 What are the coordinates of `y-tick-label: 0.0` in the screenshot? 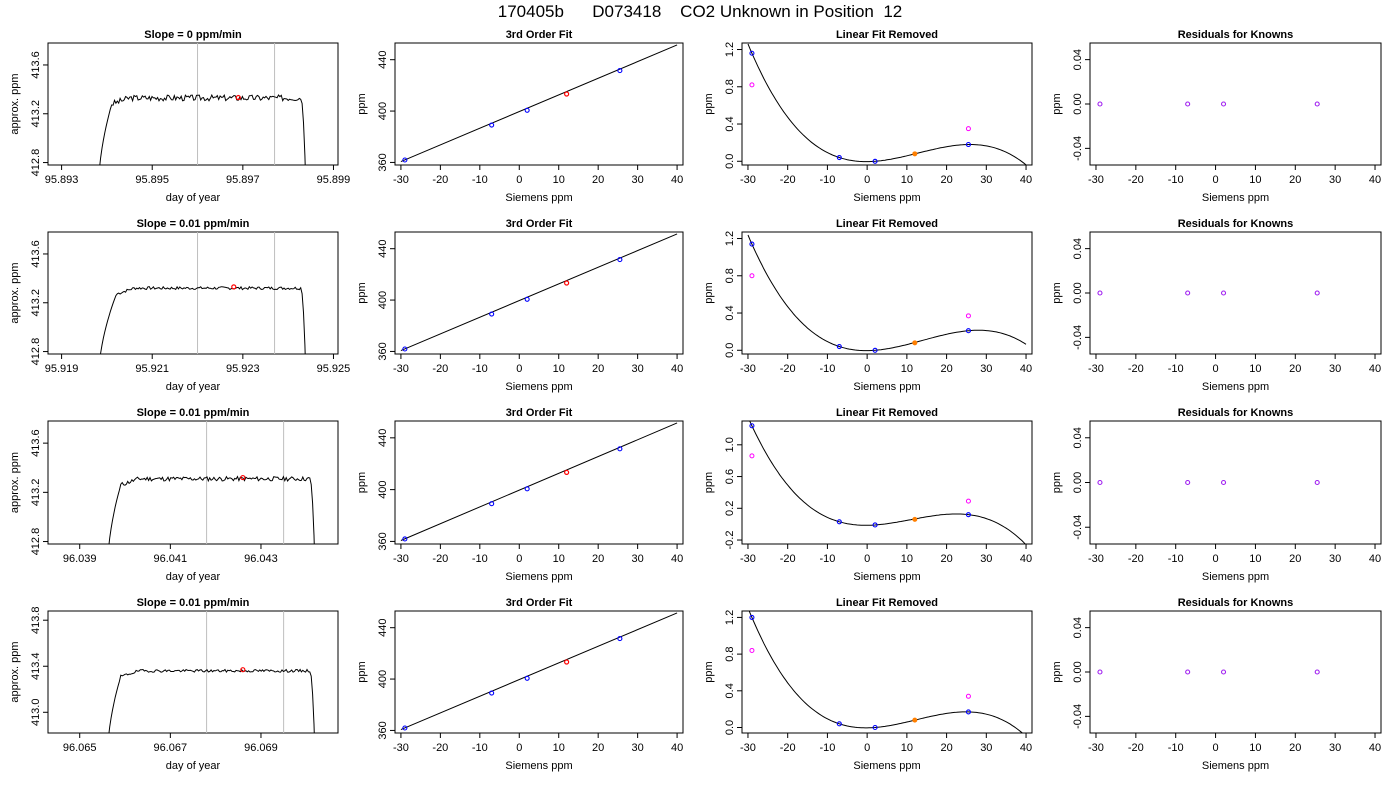 It's located at (730, 161).